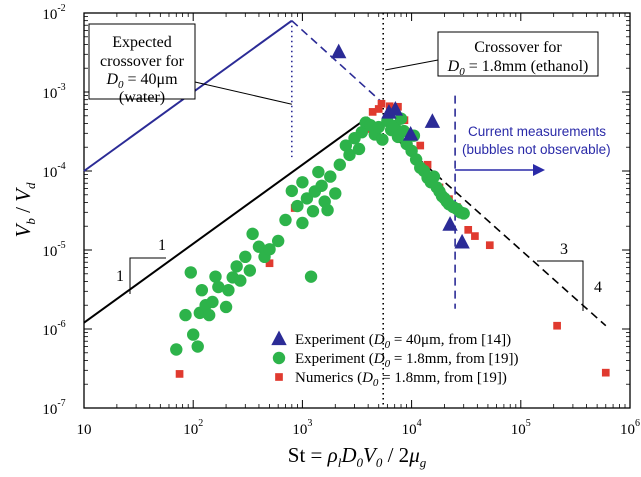 This screenshot has width=641, height=477. What do you see at coordinates (419, 423) in the screenshot?
I see `x-tick-exponent: 4` at bounding box center [419, 423].